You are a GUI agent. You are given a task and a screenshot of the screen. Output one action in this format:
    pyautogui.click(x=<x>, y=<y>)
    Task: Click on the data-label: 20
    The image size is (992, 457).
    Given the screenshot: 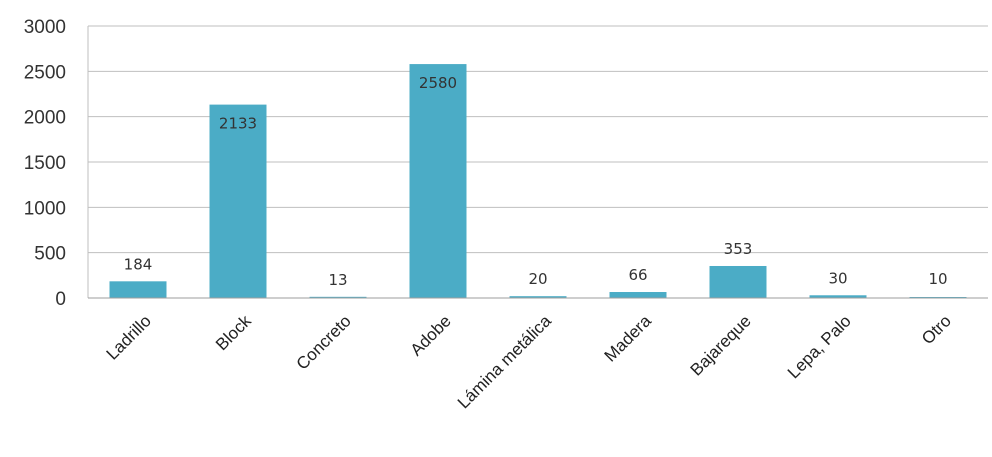 What is the action you would take?
    pyautogui.click(x=537, y=279)
    